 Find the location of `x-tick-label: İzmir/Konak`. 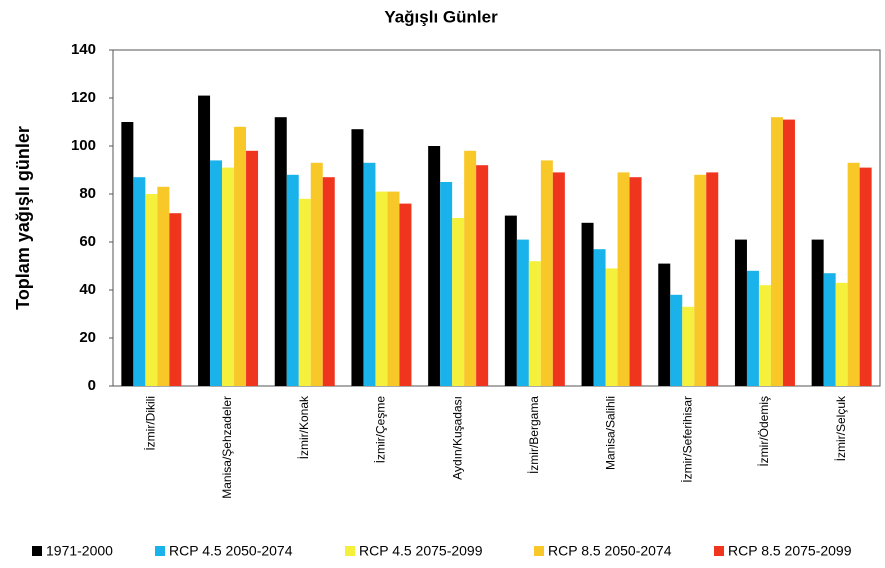

x-tick-label: İzmir/Konak is located at coordinates (304, 427).